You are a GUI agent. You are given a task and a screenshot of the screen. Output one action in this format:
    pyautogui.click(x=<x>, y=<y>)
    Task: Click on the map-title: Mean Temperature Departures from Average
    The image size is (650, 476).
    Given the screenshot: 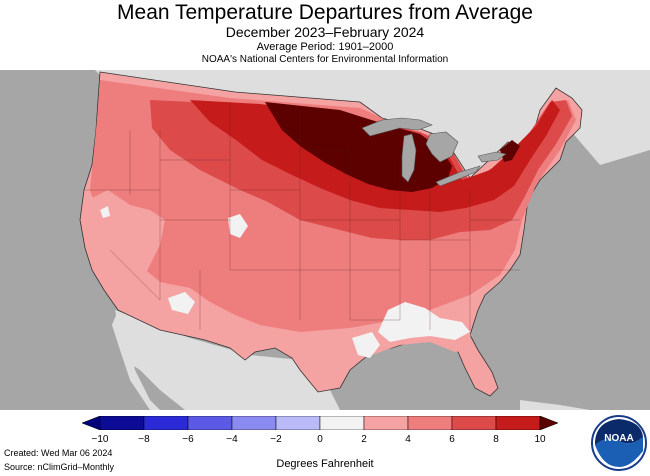 What is the action you would take?
    pyautogui.click(x=325, y=12)
    